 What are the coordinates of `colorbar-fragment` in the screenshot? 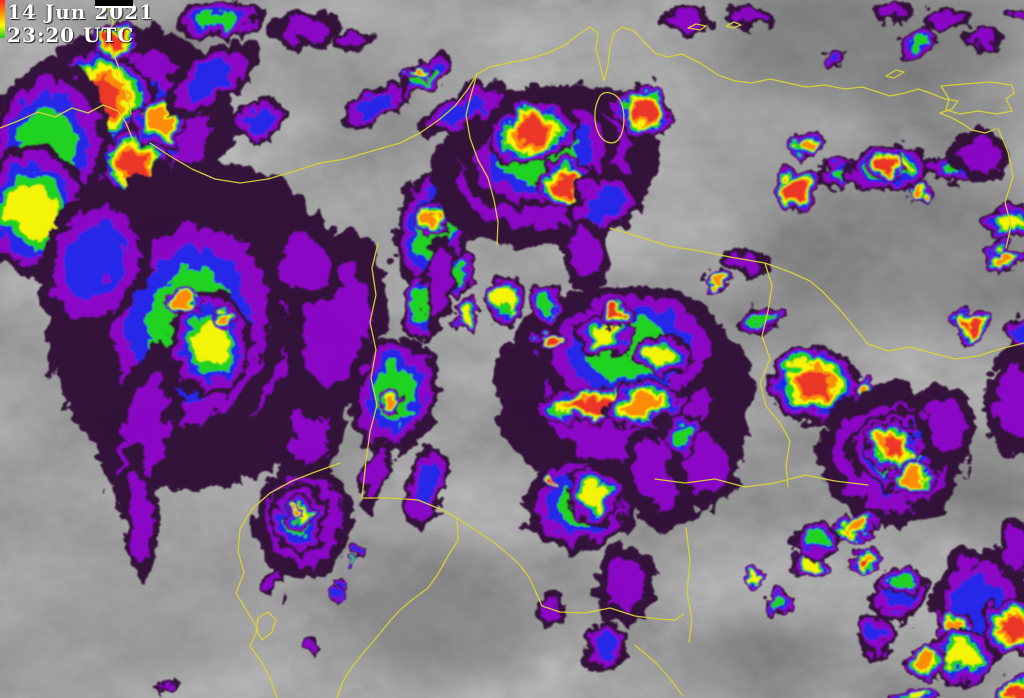 It's located at (2, 19).